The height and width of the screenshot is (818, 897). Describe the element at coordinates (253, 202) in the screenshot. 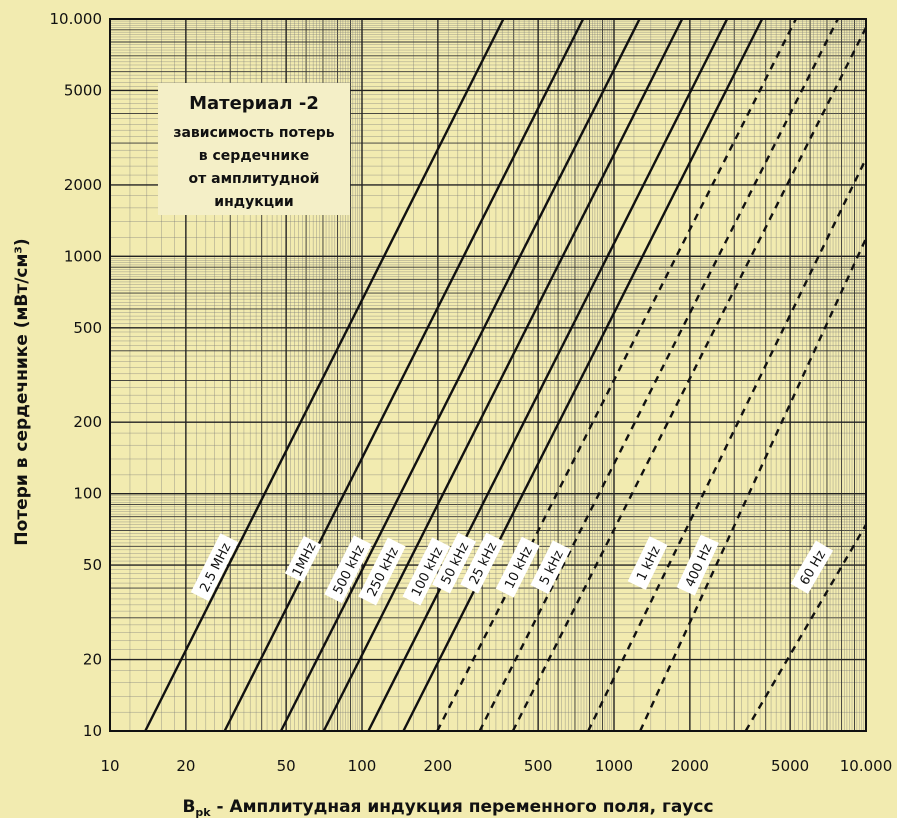

I see `chart-subtitle-line-4: индукции` at that location.